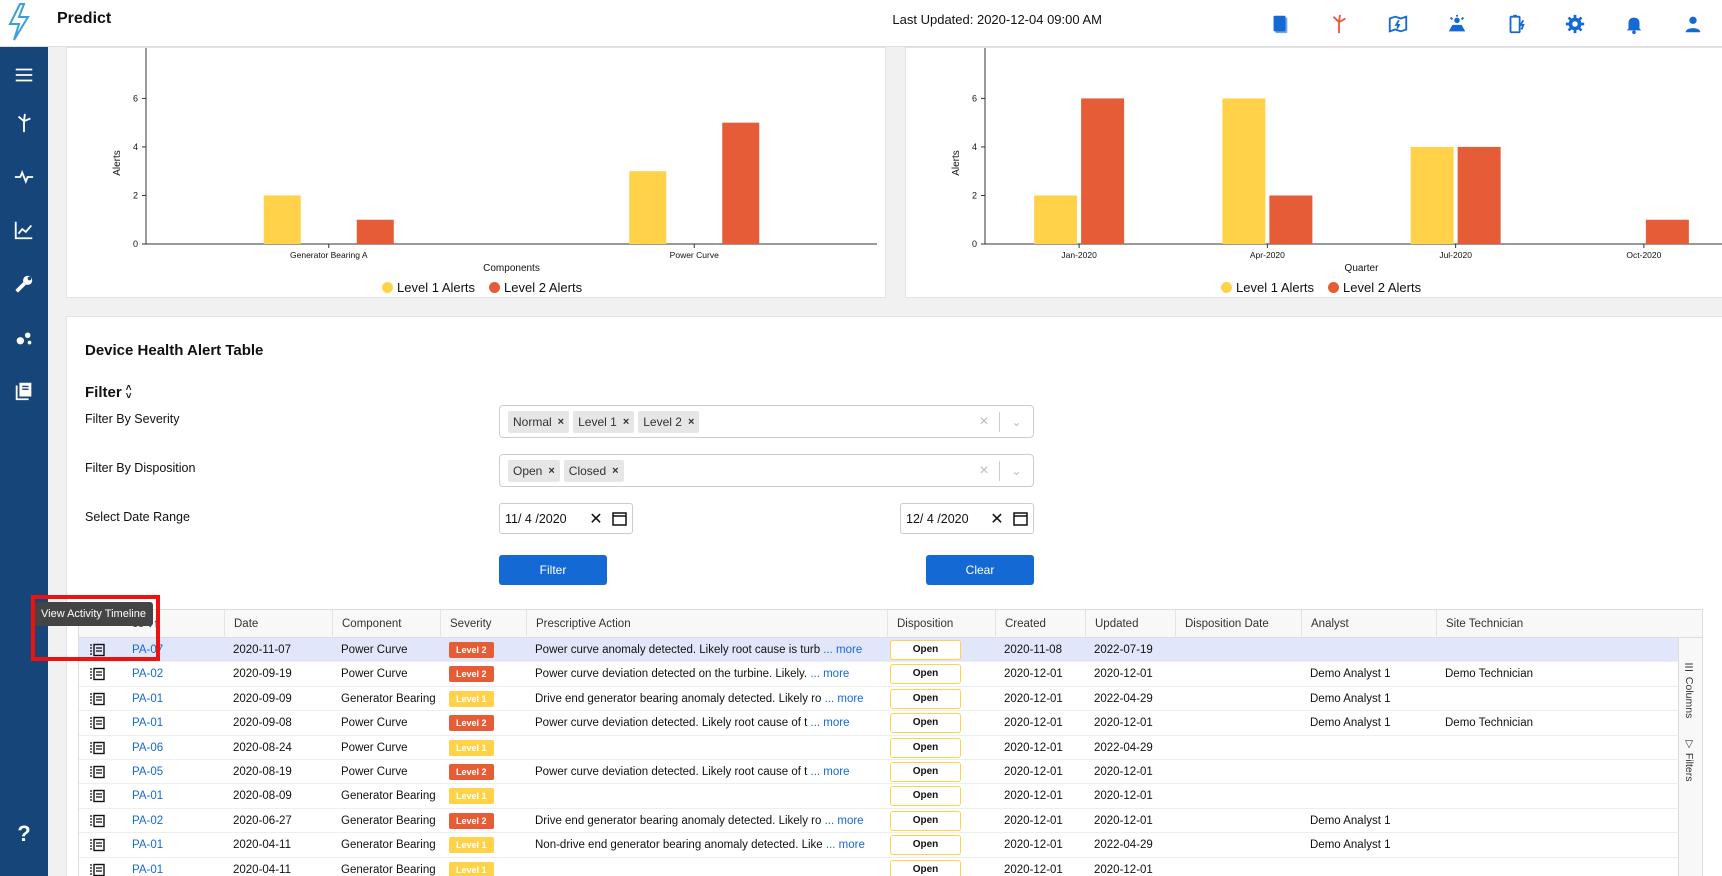  What do you see at coordinates (278, 624) in the screenshot?
I see `column-header-date: Date` at bounding box center [278, 624].